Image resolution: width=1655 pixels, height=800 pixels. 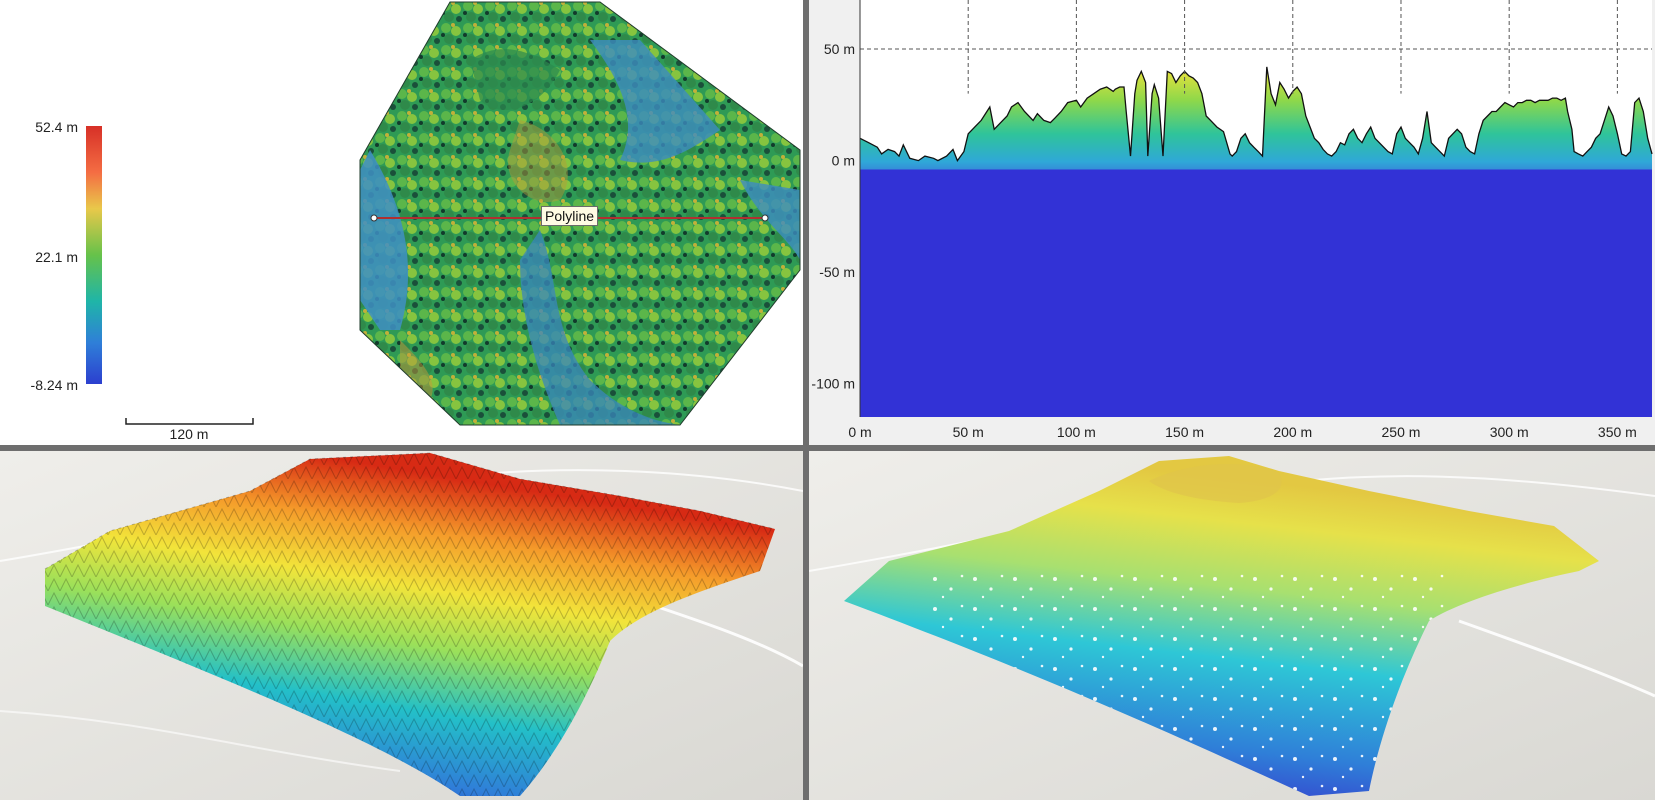 What do you see at coordinates (1401, 432) in the screenshot?
I see `x-tick-label: 250 m` at bounding box center [1401, 432].